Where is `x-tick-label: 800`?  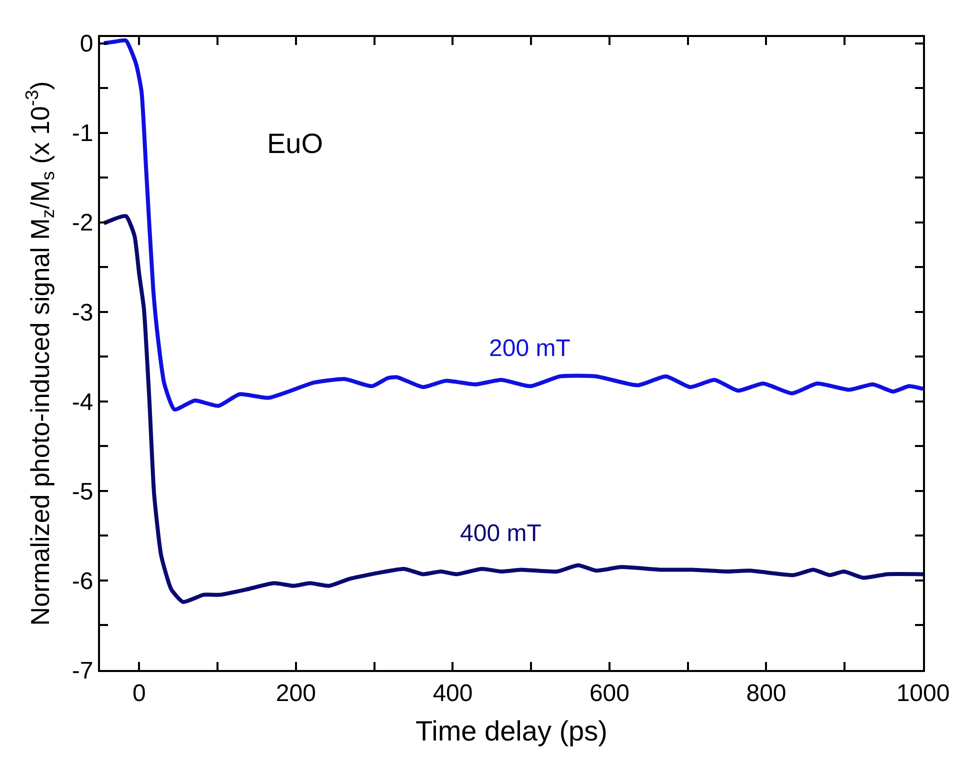 x-tick-label: 800 is located at coordinates (766, 693).